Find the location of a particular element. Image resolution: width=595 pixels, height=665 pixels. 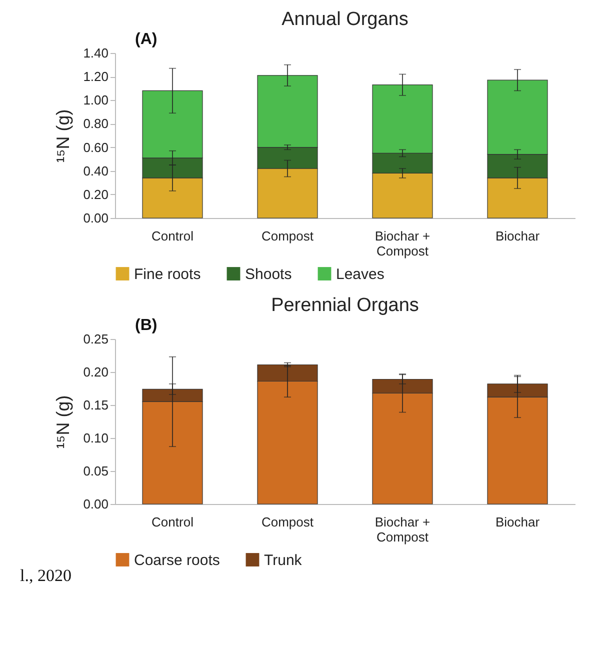

text: (A) is located at coordinates (146, 39).